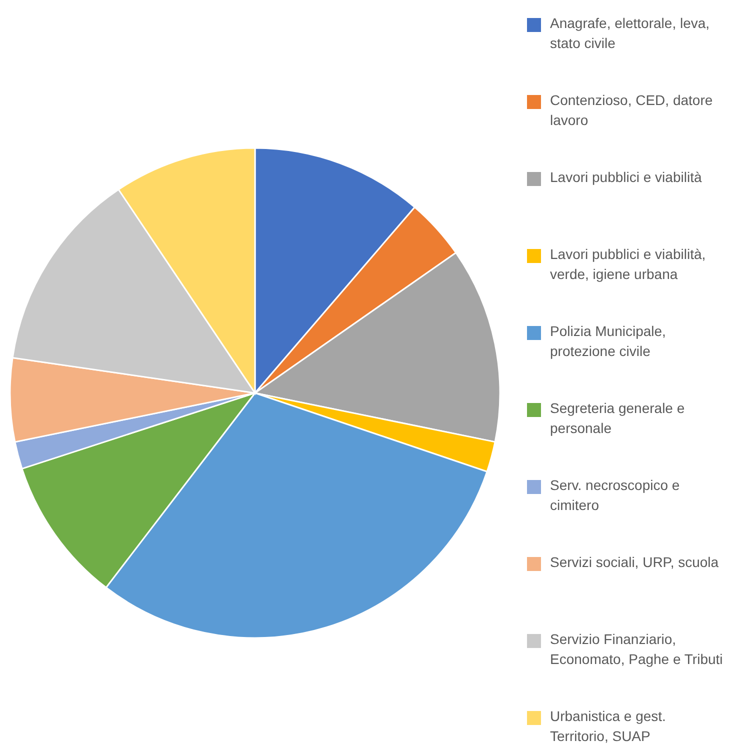 This screenshot has width=754, height=756. I want to click on legend-label: Anagrafe, elettorale, leva, stato civile, so click(630, 33).